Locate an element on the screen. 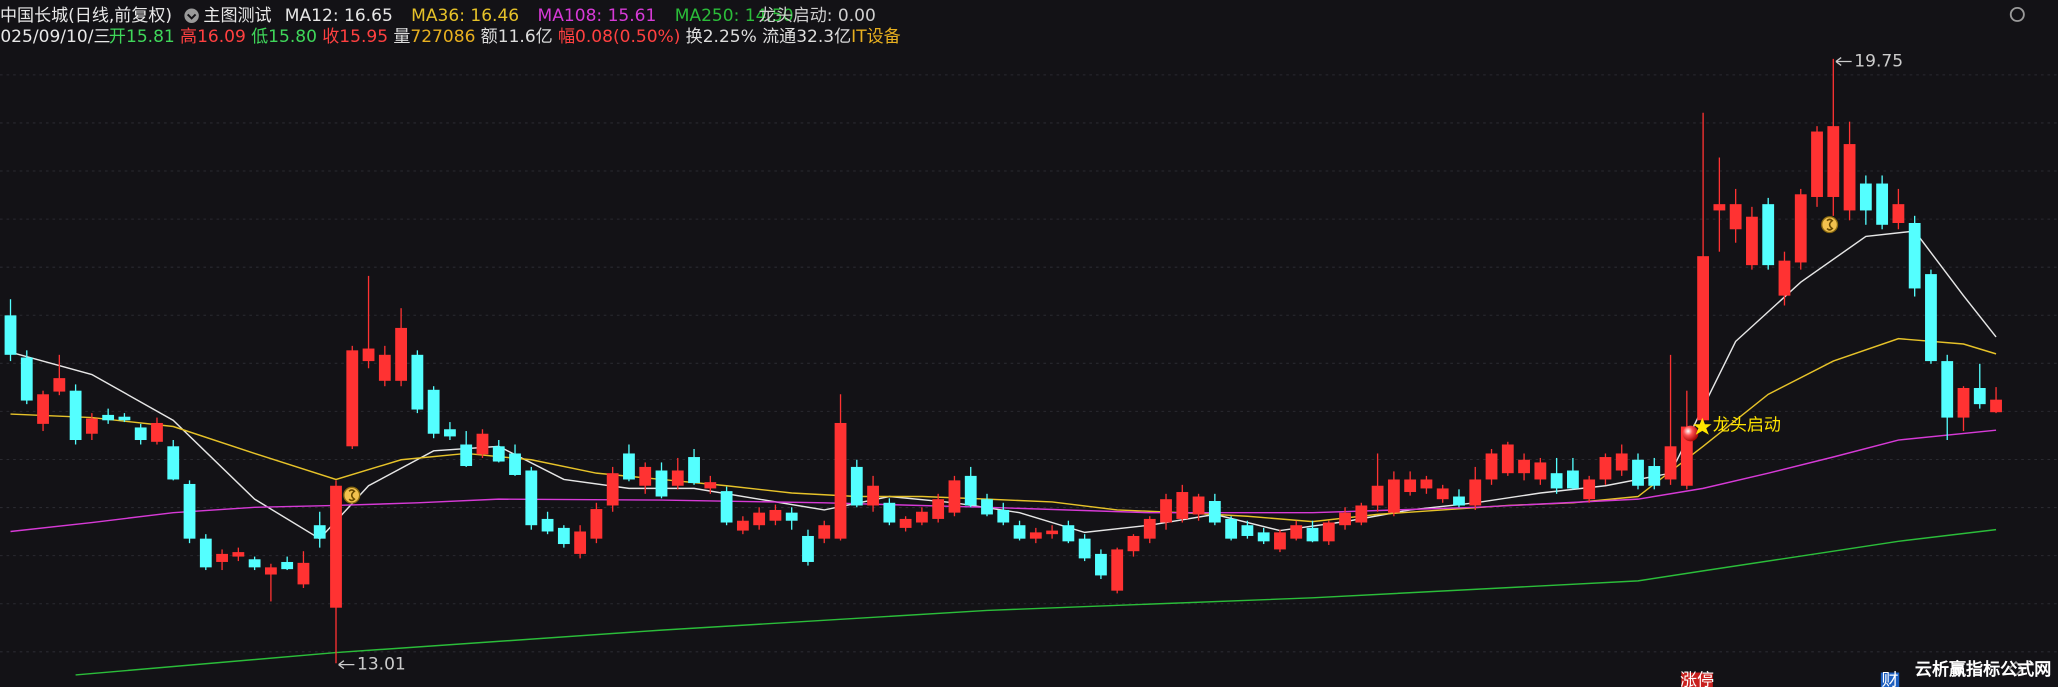 This screenshot has height=687, width=2058. quote-value: 15.81 is located at coordinates (150, 37).